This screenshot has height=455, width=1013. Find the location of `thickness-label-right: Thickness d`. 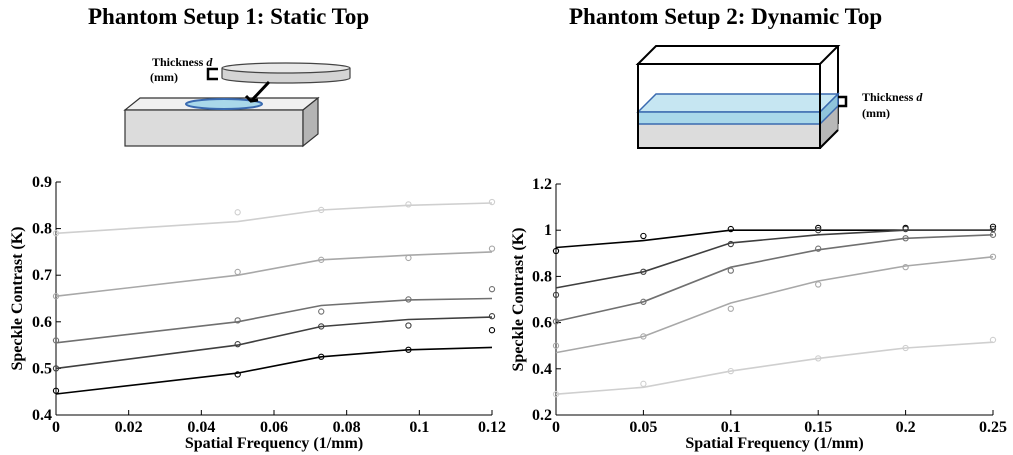

thickness-label-right: Thickness d is located at coordinates (892, 97).